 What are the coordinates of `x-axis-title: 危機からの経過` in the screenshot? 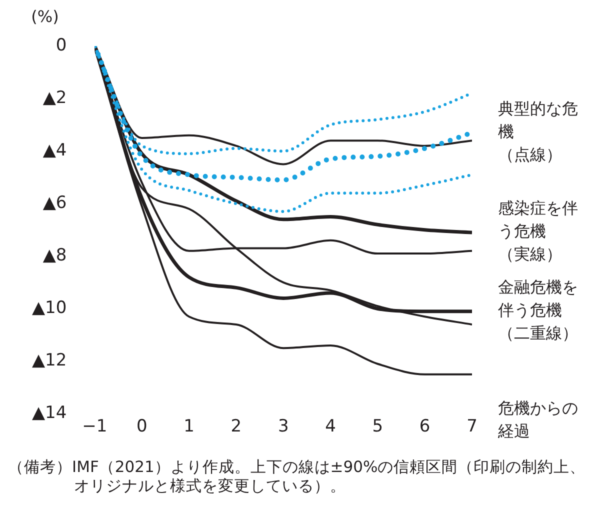 It's located at (537, 419).